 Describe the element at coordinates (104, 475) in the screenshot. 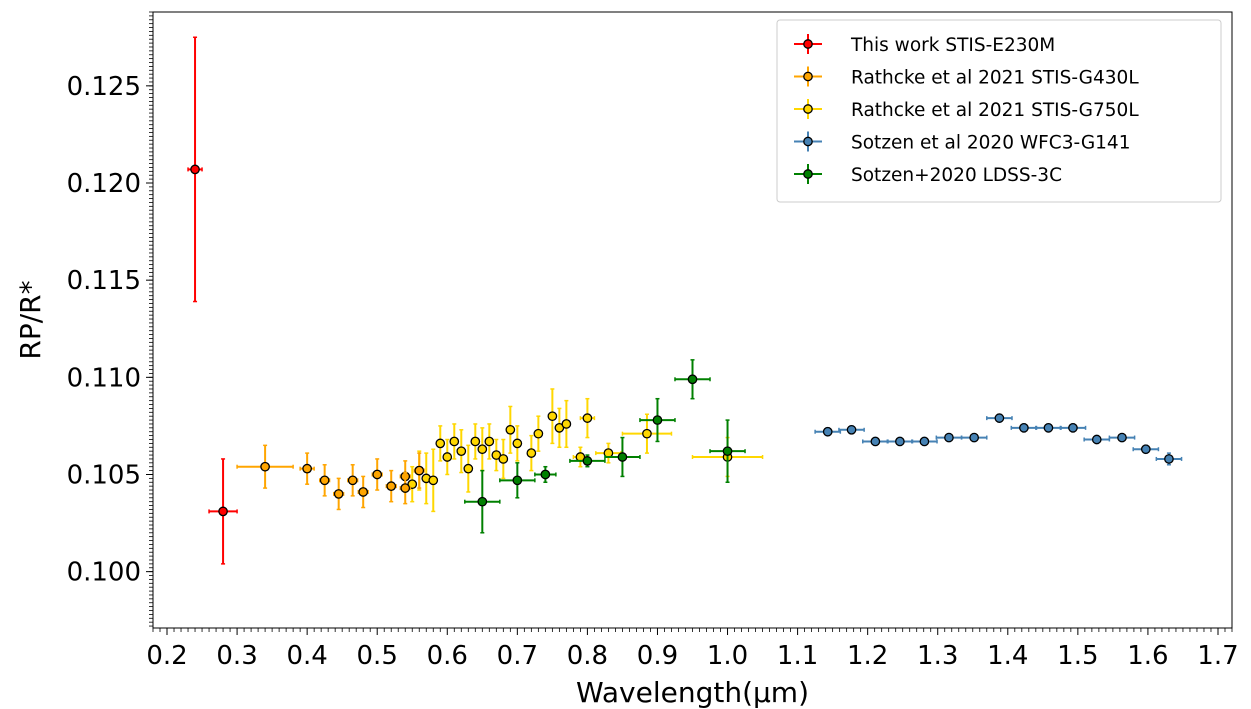

I see `y-tick-label: 0.105` at that location.